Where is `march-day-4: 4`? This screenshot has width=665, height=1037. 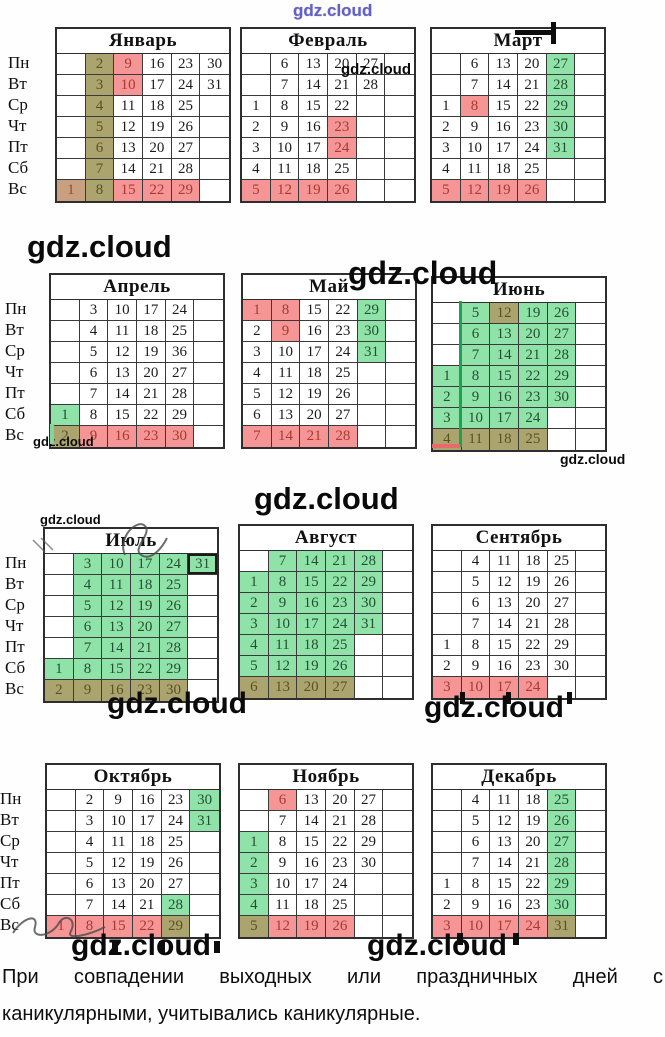
march-day-4: 4 is located at coordinates (446, 169).